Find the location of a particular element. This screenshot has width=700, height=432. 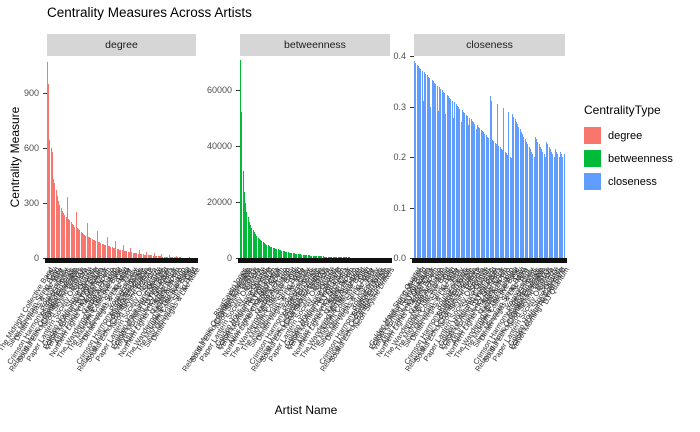

y-tick-label: 0.4 is located at coordinates (399, 56).